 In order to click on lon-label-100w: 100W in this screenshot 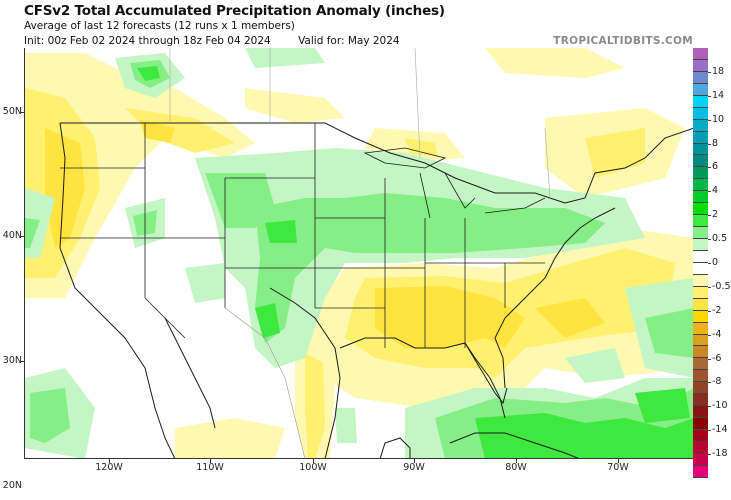, I will do `click(313, 467)`.